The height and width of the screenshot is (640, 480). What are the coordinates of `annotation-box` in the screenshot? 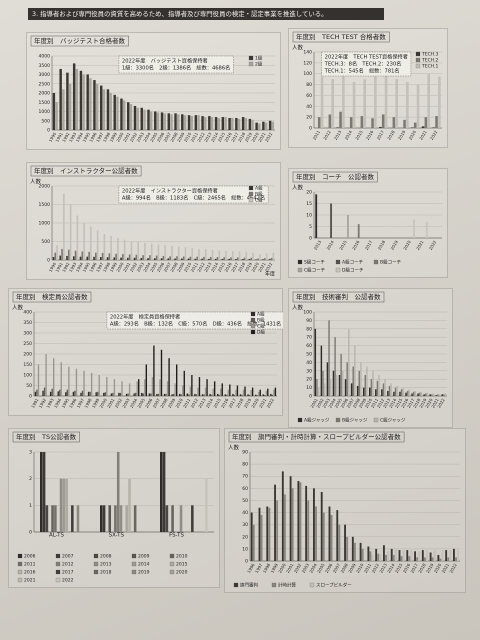 It's located at (176, 64).